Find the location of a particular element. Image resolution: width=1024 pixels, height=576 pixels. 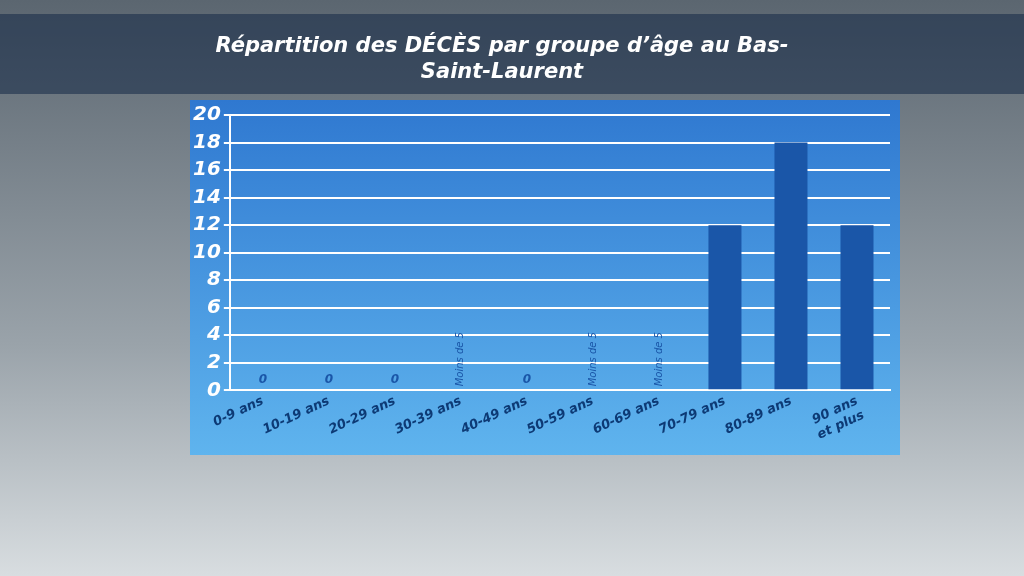

y-tick-label: 6 is located at coordinates (213, 305).